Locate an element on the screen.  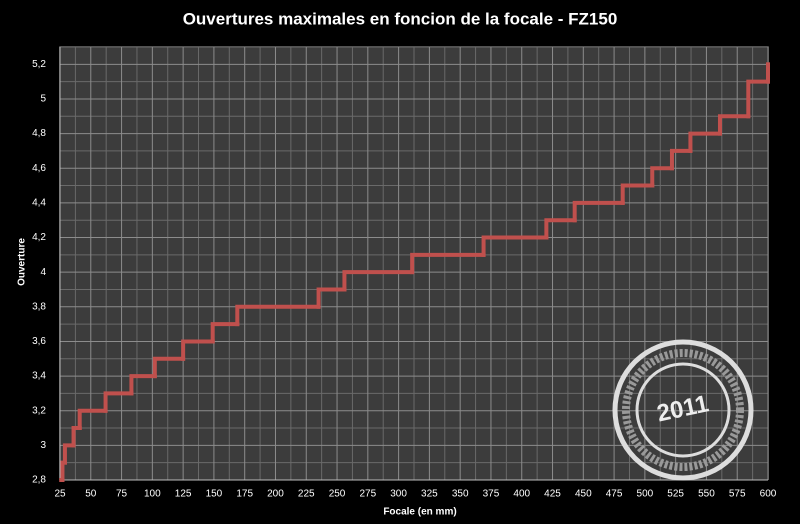
x-tick-label: 600 is located at coordinates (768, 494).